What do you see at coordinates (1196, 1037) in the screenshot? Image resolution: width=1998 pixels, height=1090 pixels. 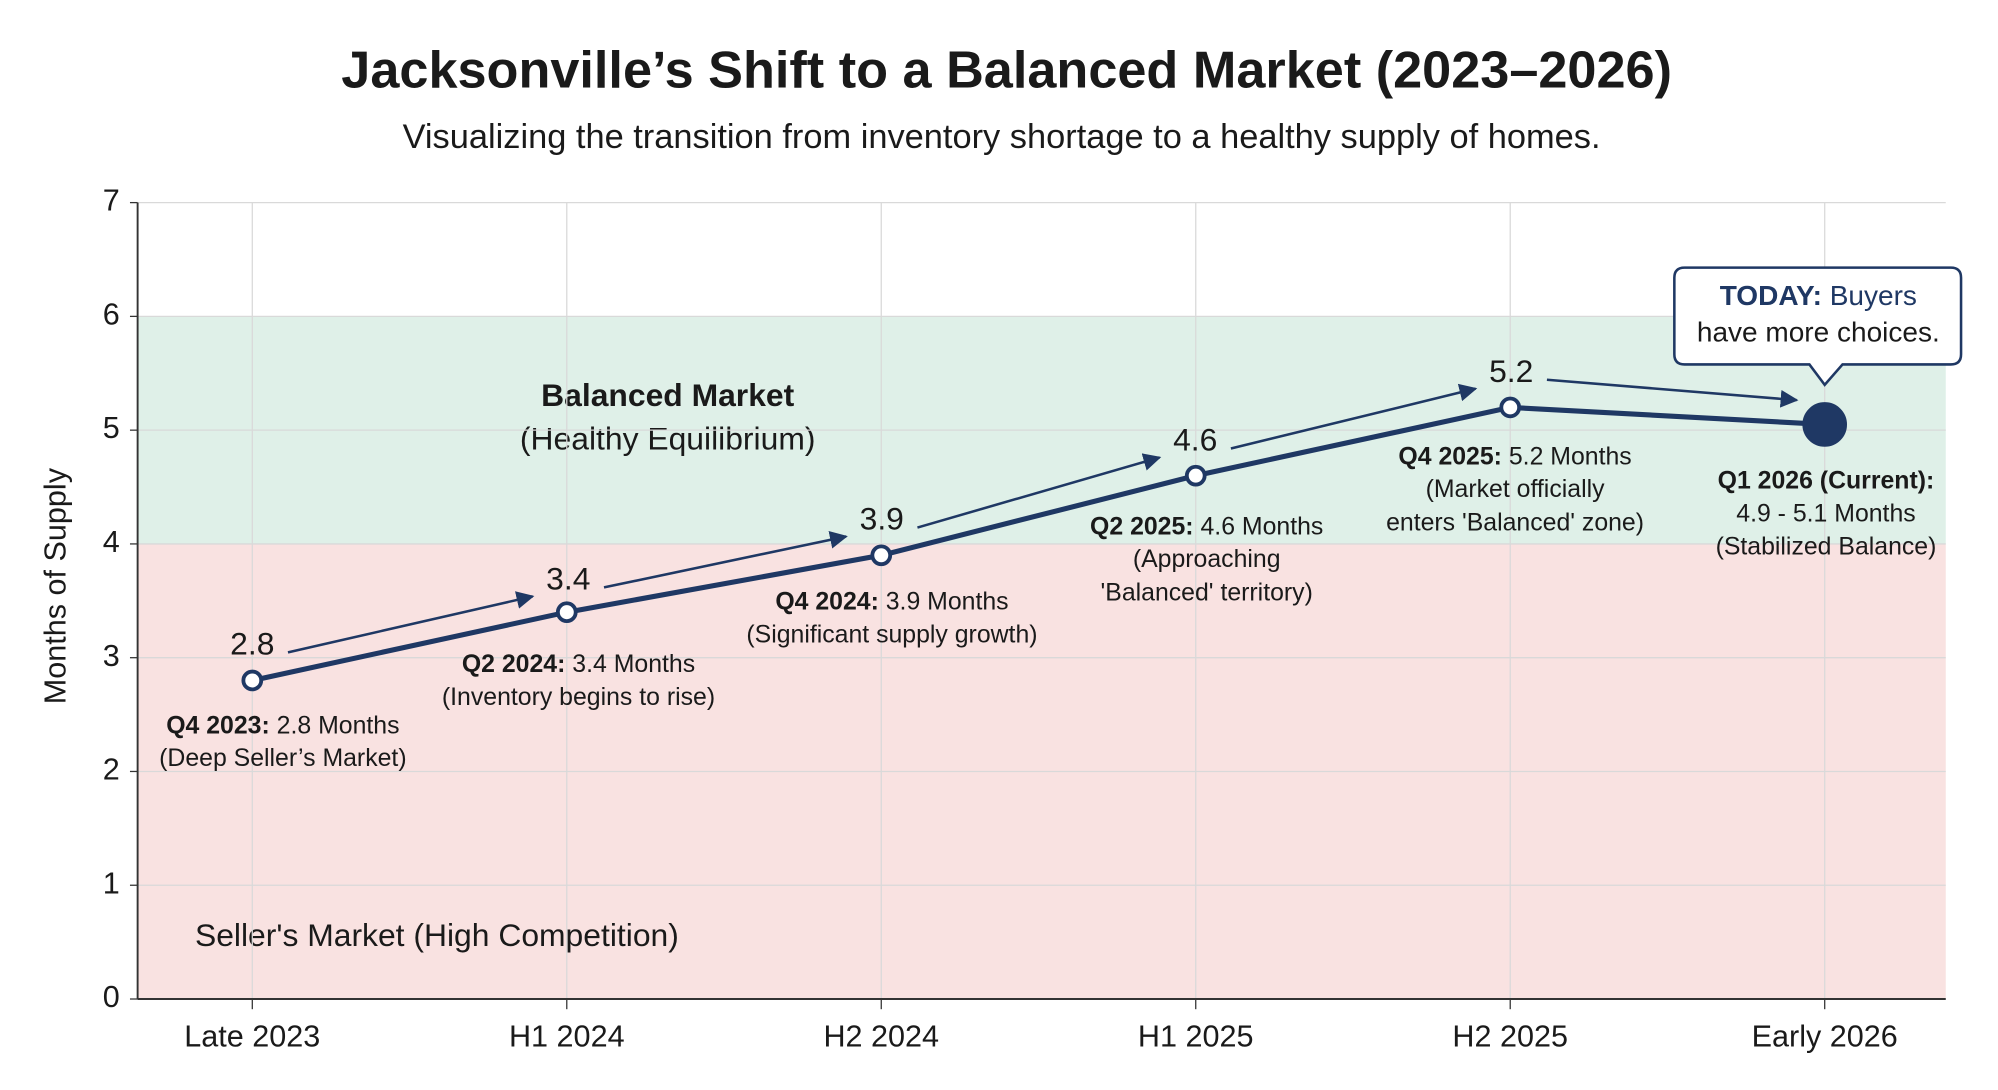 I see `x-tick-label: H1 2025` at bounding box center [1196, 1037].